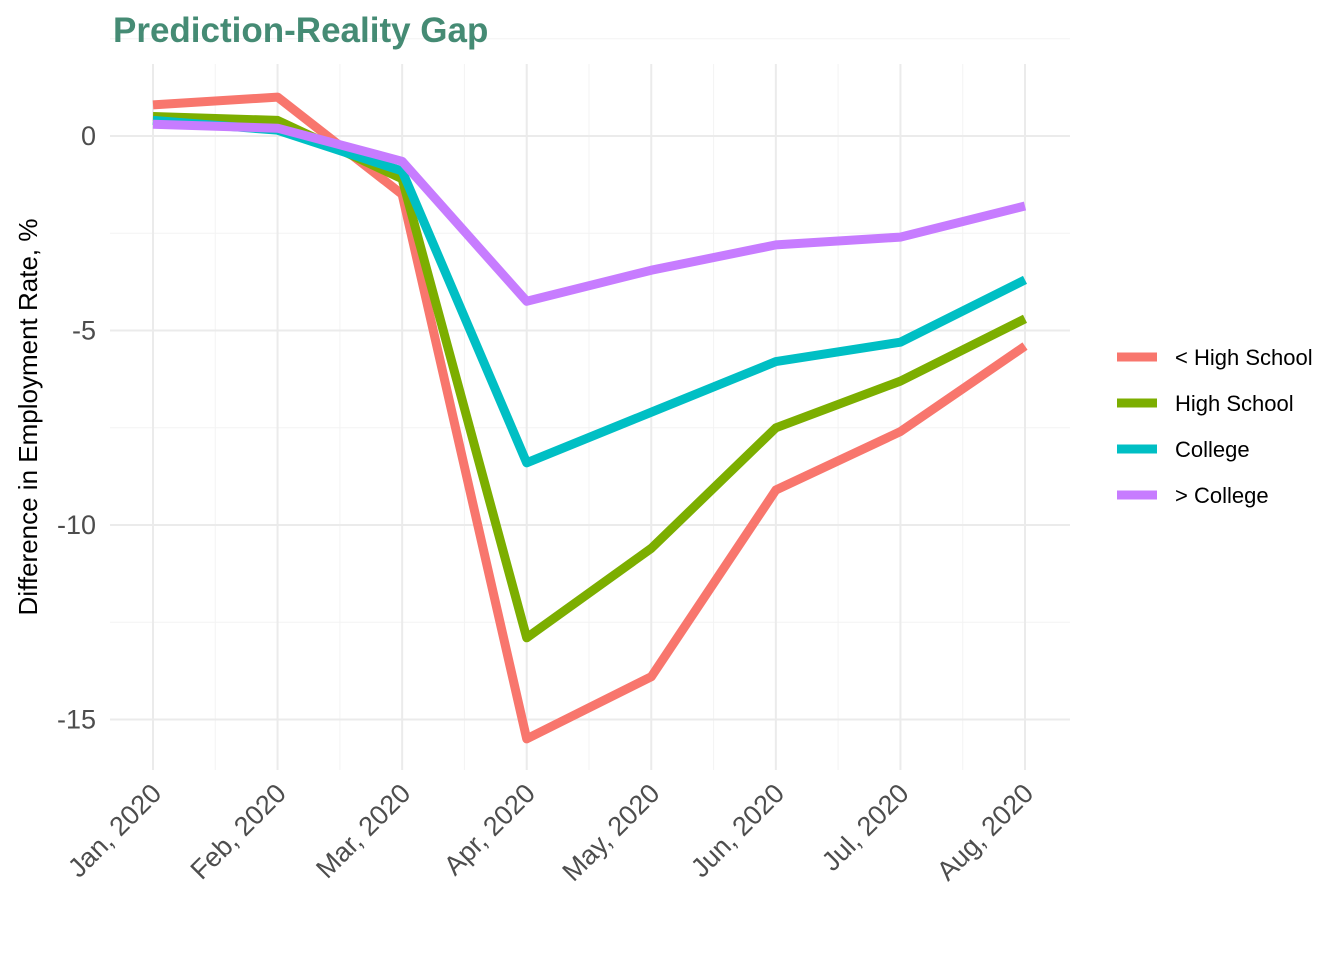  What do you see at coordinates (985, 832) in the screenshot?
I see `x-tick-label: Aug, 2020` at bounding box center [985, 832].